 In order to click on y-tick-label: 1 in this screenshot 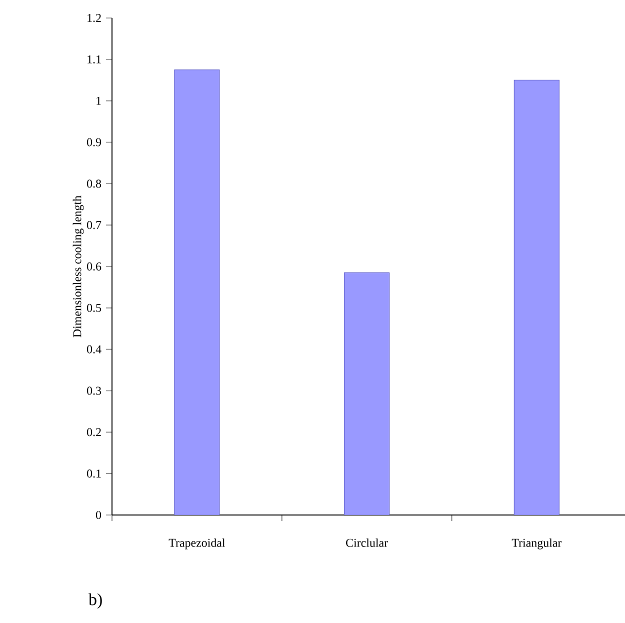, I will do `click(98, 100)`.